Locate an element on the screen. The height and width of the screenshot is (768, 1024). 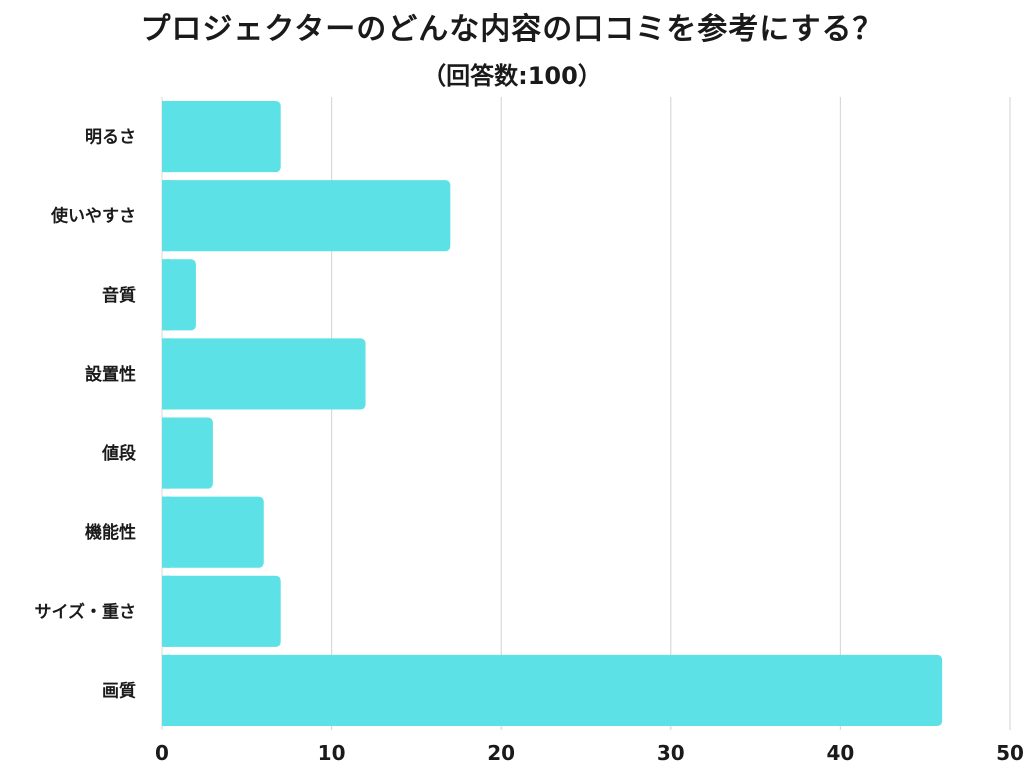
chart-subtitle: （回答数:100） is located at coordinates (512, 76).